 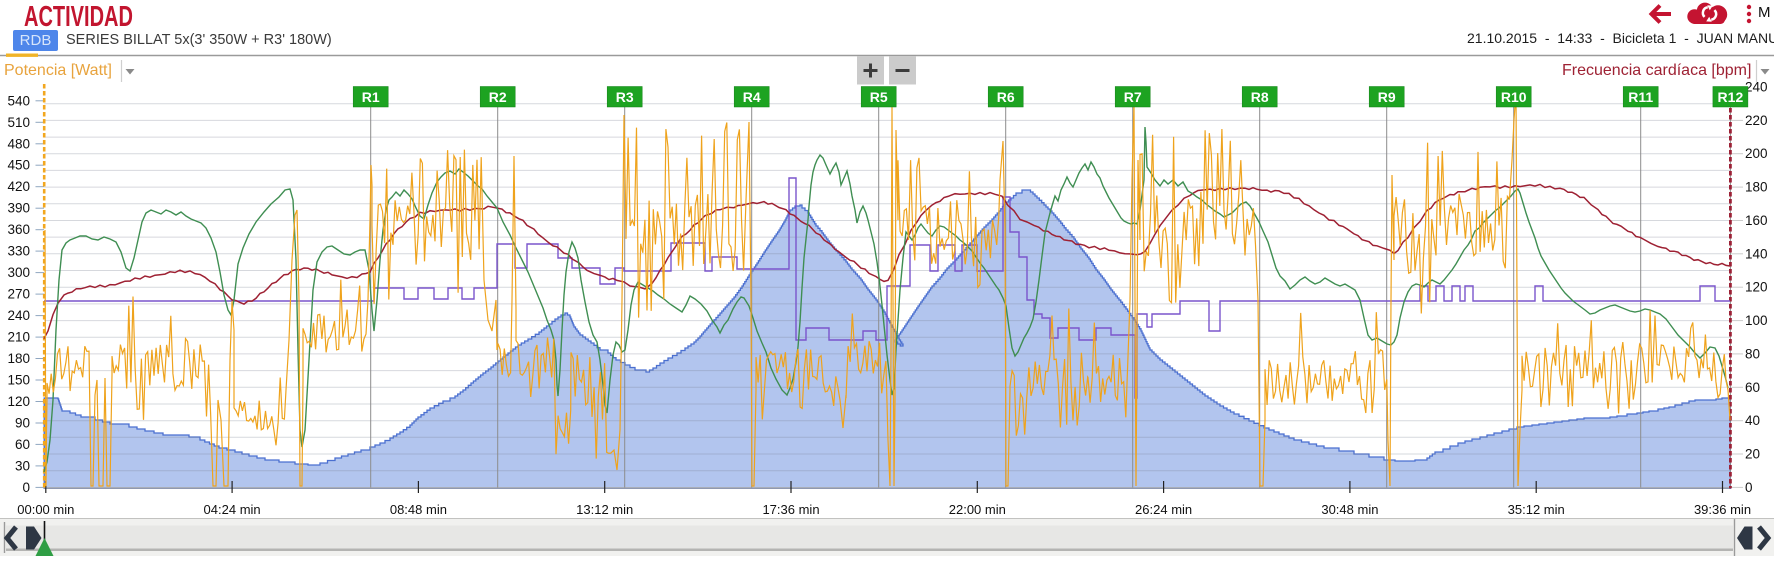 I want to click on svg-text: R8, so click(x=1260, y=97).